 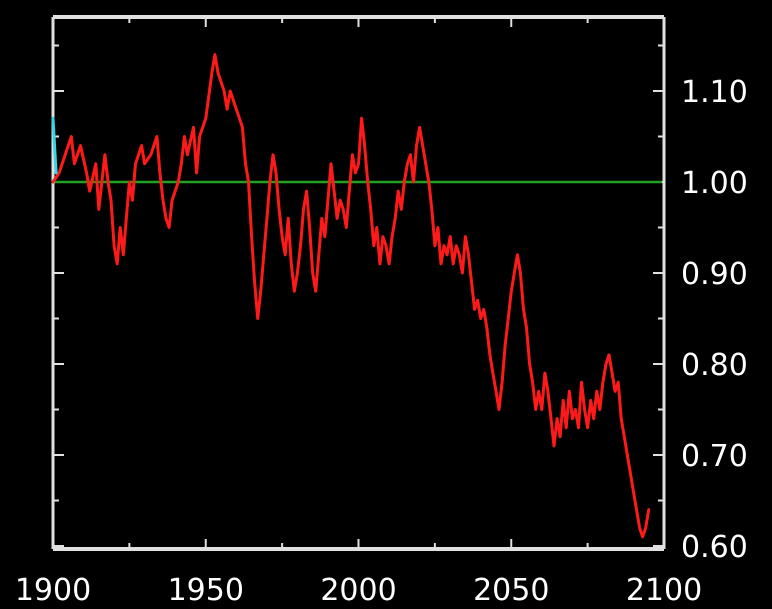 What do you see at coordinates (511, 590) in the screenshot?
I see `x-tick-label: 2050` at bounding box center [511, 590].